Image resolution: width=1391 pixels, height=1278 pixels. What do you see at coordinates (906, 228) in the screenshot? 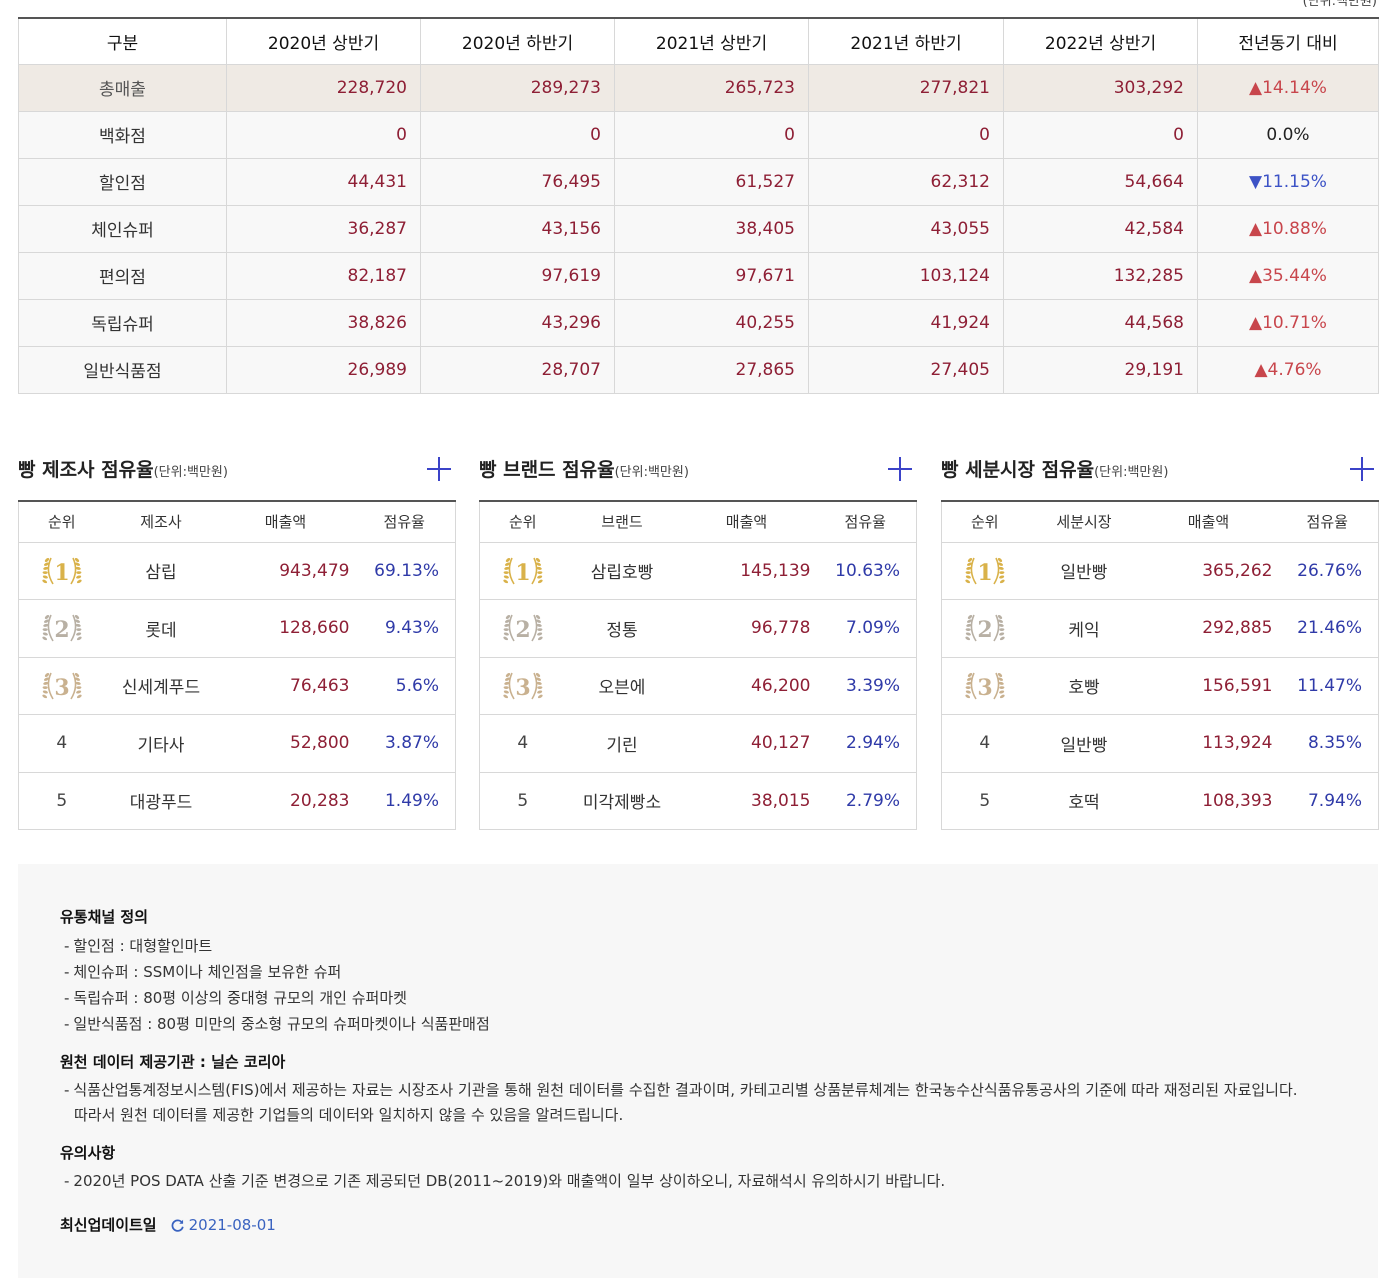
I see `sales-value: 43,055` at bounding box center [906, 228].